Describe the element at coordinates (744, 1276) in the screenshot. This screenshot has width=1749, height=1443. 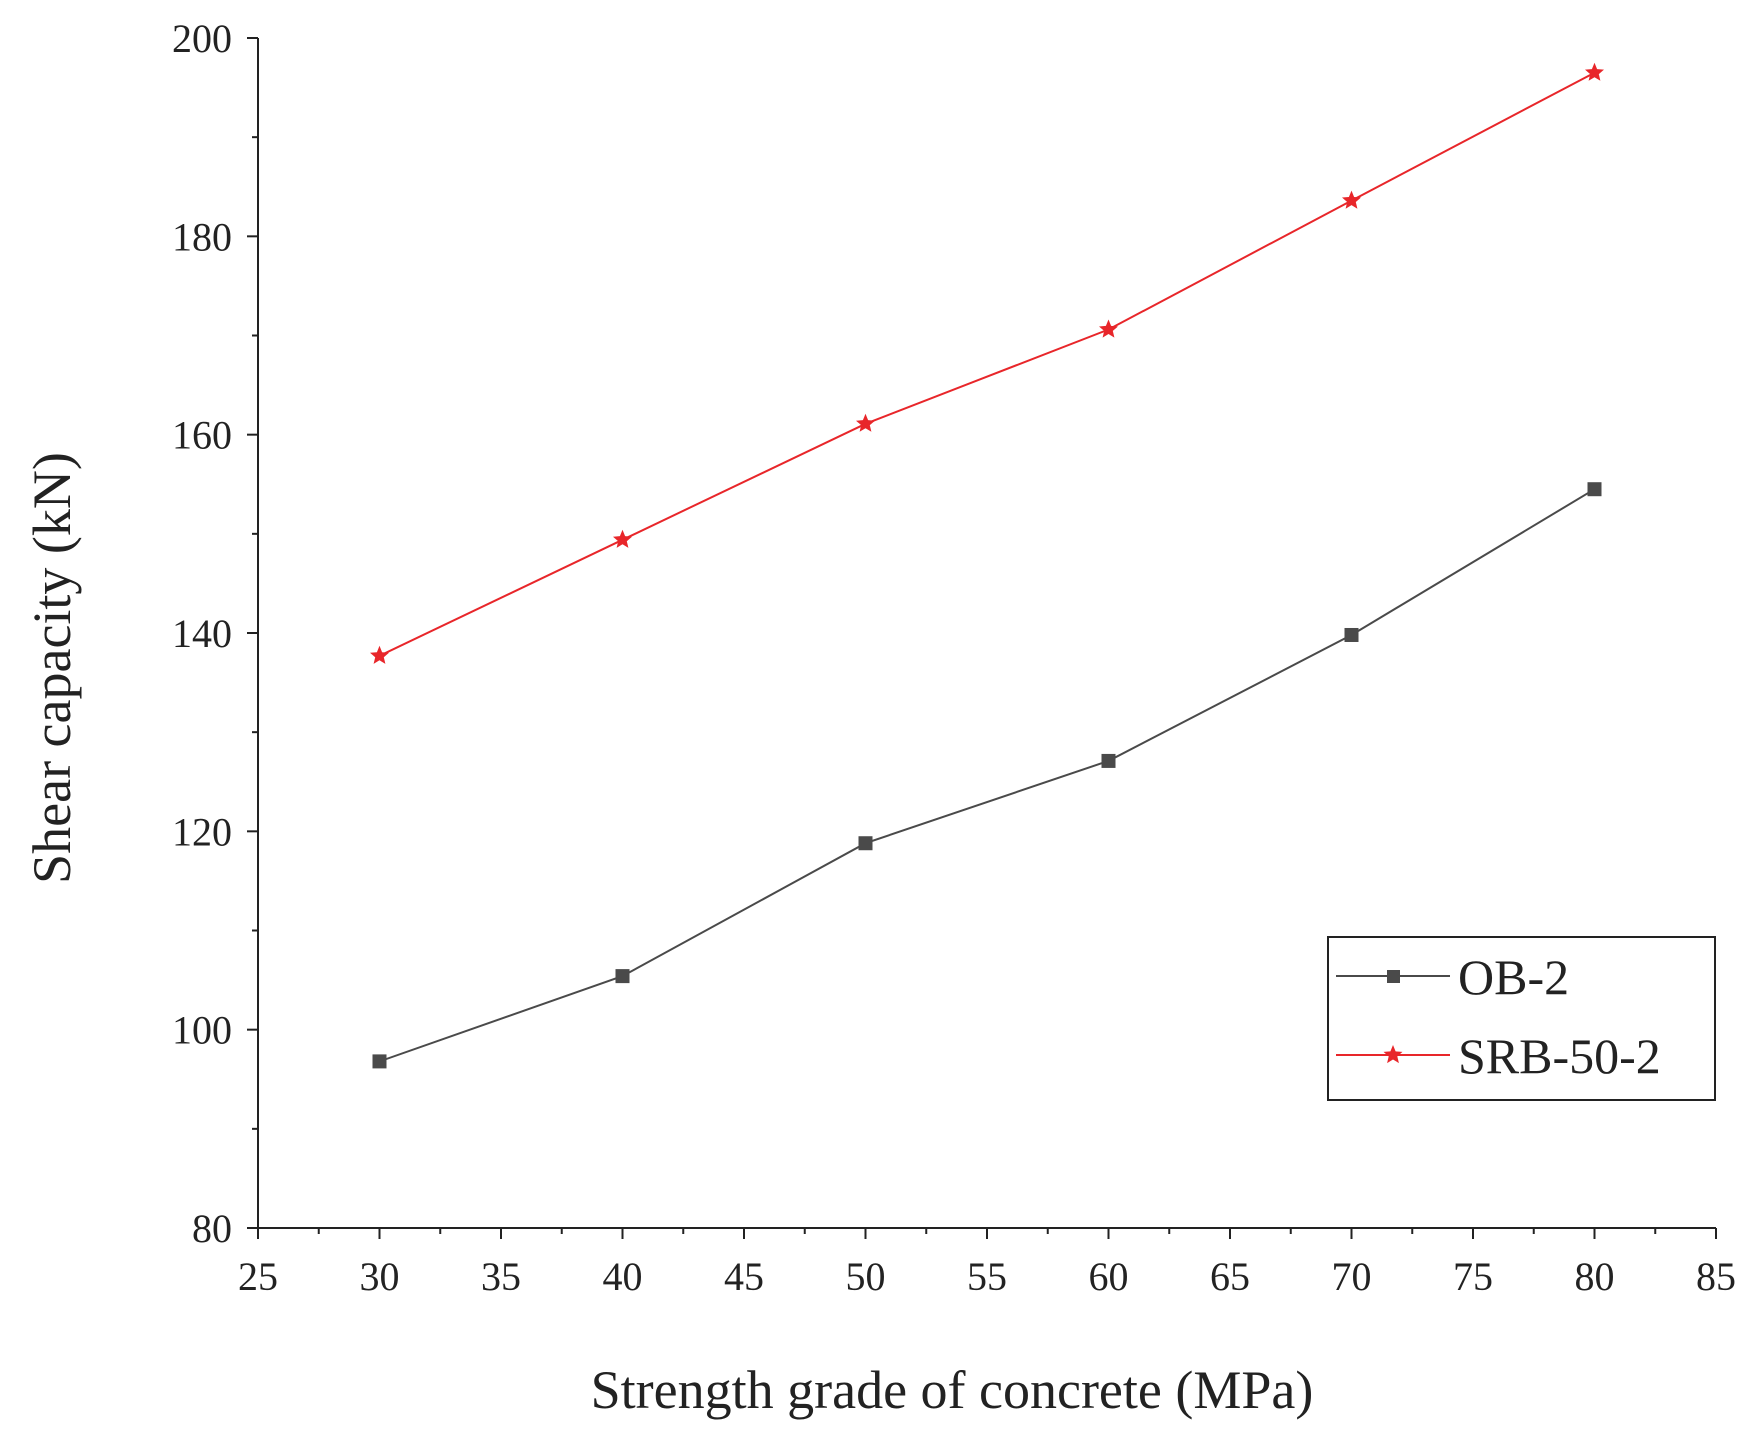
I see `x-tick-label: 45` at that location.